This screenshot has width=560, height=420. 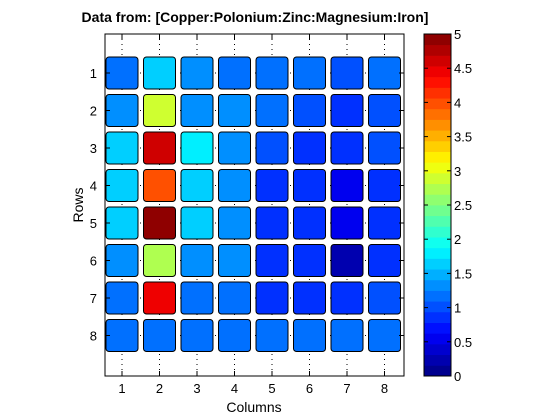 What do you see at coordinates (271, 388) in the screenshot?
I see `x-tick-label: 5` at bounding box center [271, 388].